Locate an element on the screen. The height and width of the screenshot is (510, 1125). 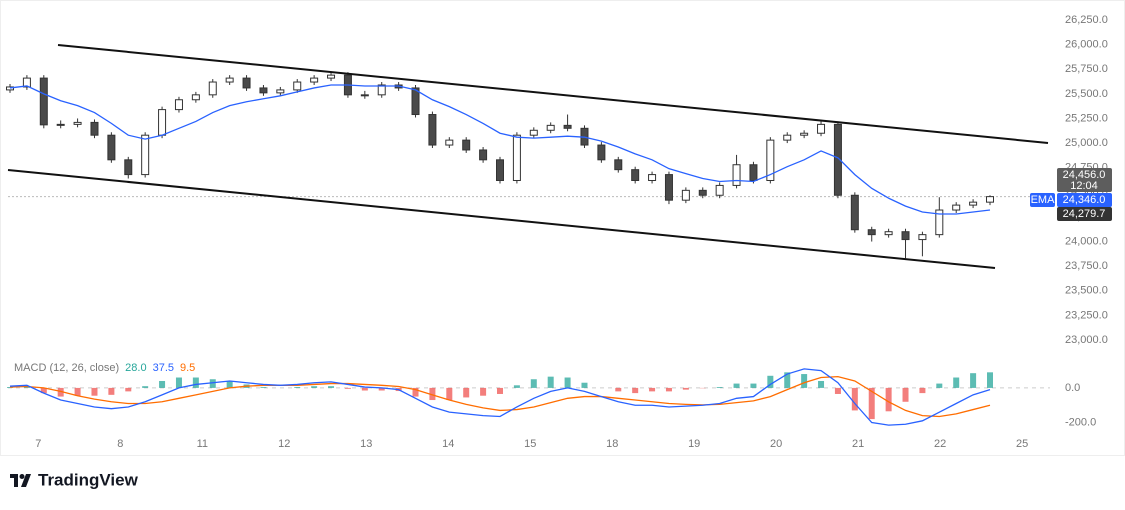
x-tick-label: 14 is located at coordinates (448, 444).